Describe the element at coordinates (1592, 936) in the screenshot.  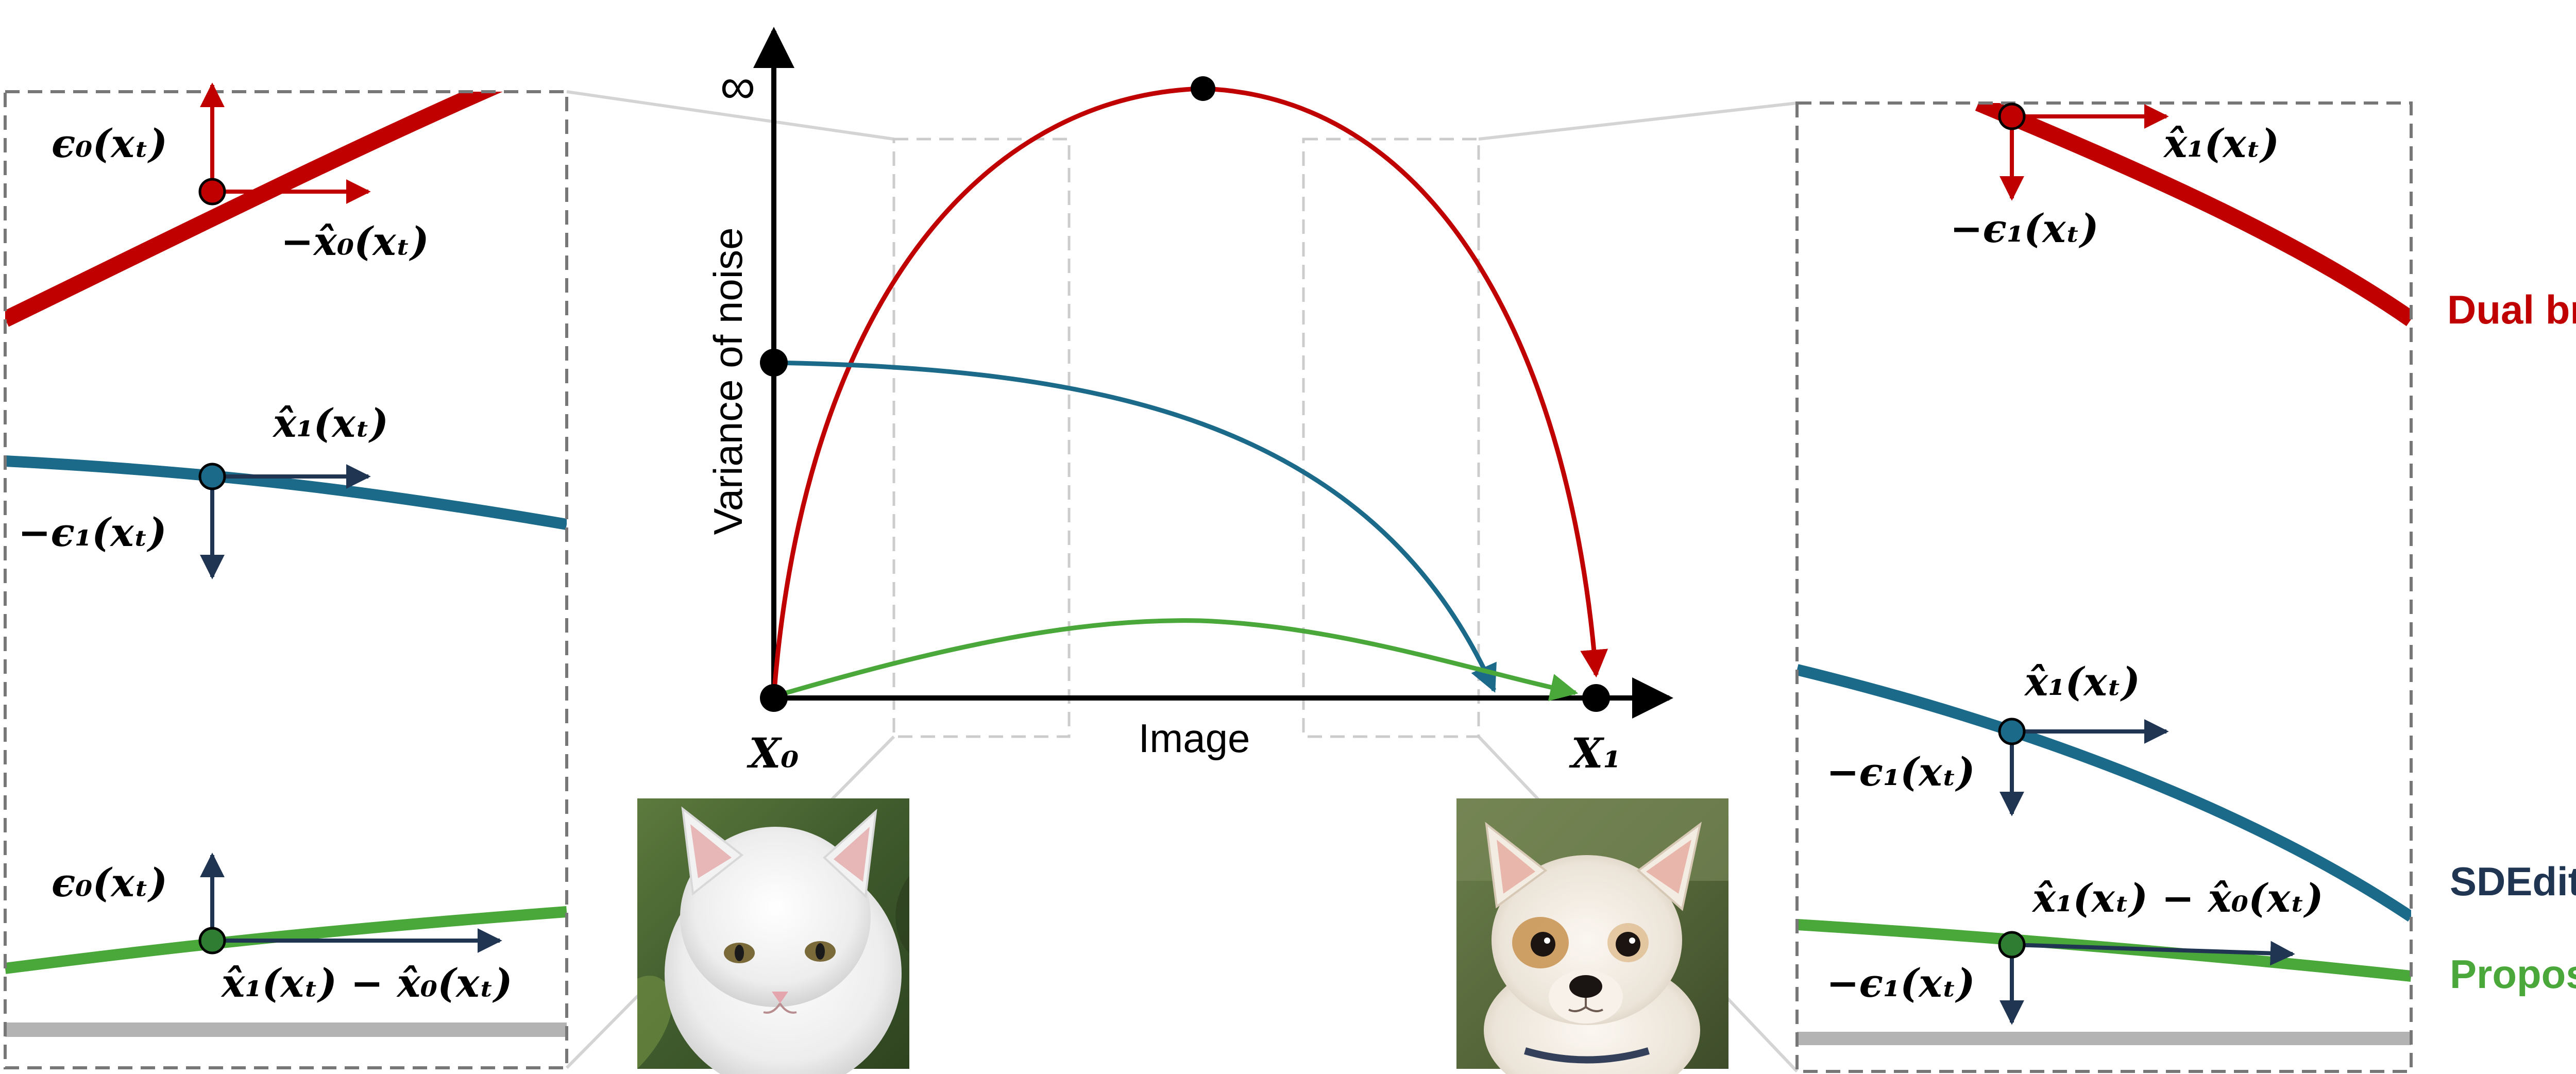
I see `dog-photo` at that location.